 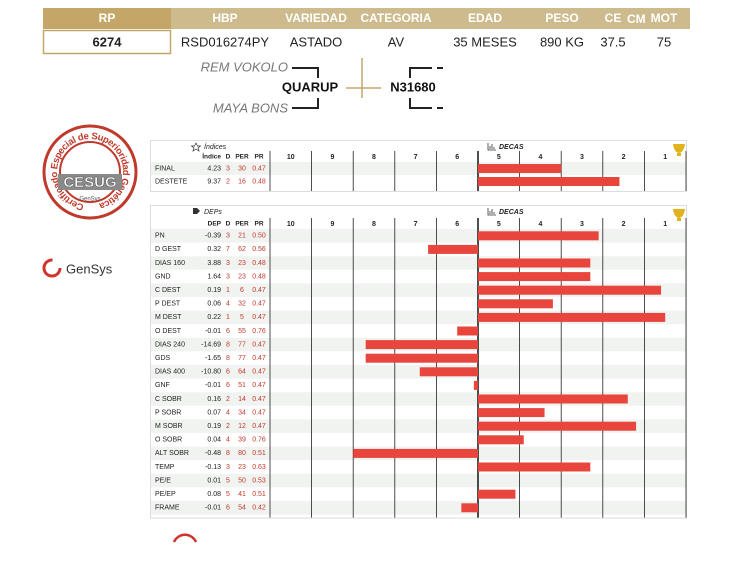 What do you see at coordinates (242, 412) in the screenshot?
I see `percentile-value: 34` at bounding box center [242, 412].